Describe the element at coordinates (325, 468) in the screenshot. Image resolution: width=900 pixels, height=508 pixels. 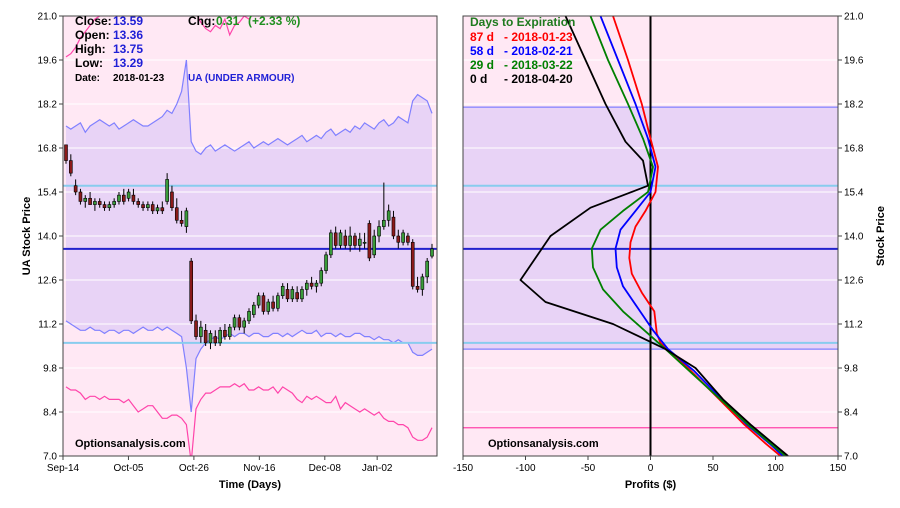
I see `x-tick-label: Dec-08` at that location.